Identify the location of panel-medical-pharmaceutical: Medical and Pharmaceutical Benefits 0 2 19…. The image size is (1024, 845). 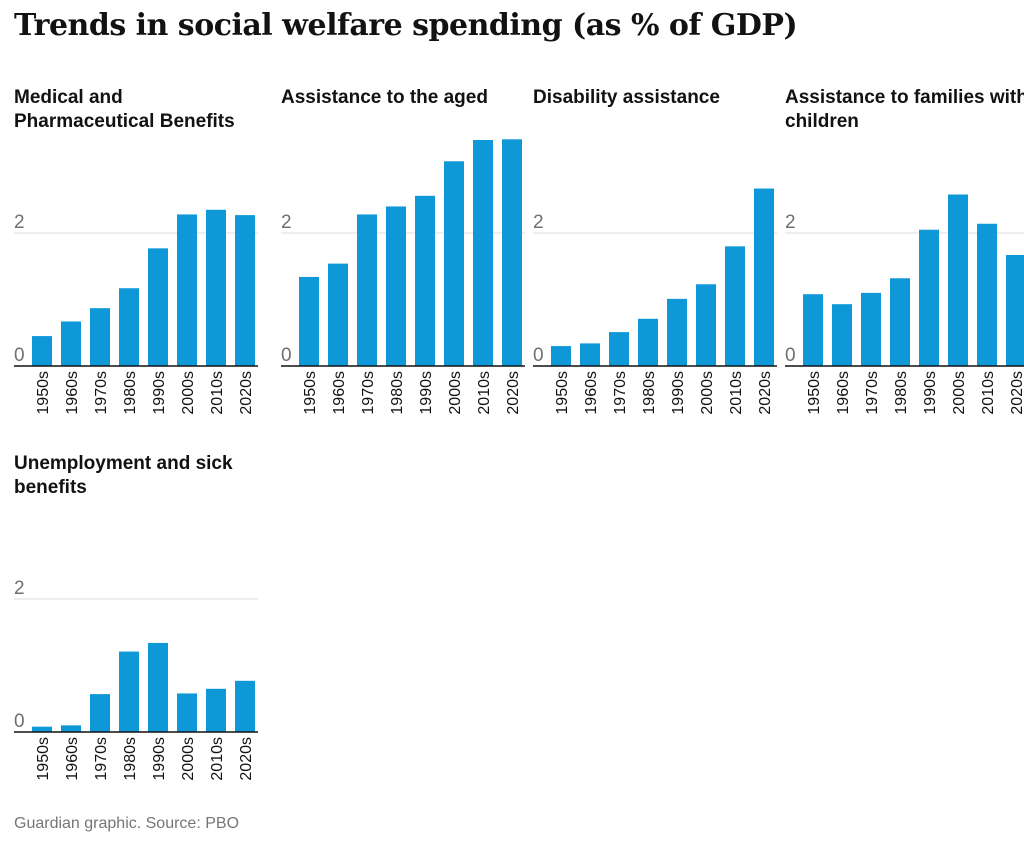
(136, 266).